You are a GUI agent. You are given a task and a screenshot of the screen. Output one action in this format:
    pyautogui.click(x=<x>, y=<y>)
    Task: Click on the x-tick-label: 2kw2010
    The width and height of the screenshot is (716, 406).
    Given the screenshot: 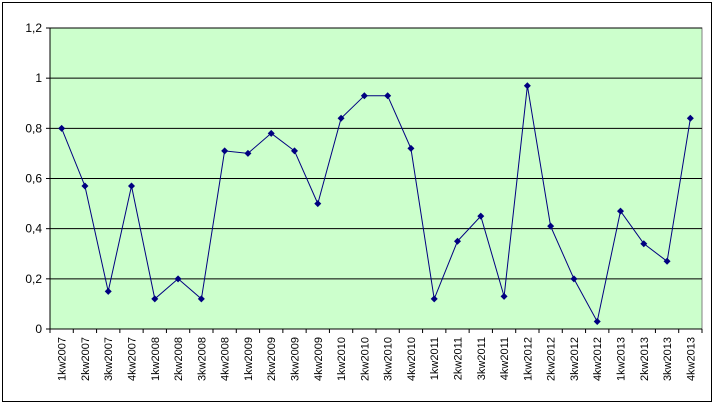 What is the action you would take?
    pyautogui.click(x=365, y=359)
    